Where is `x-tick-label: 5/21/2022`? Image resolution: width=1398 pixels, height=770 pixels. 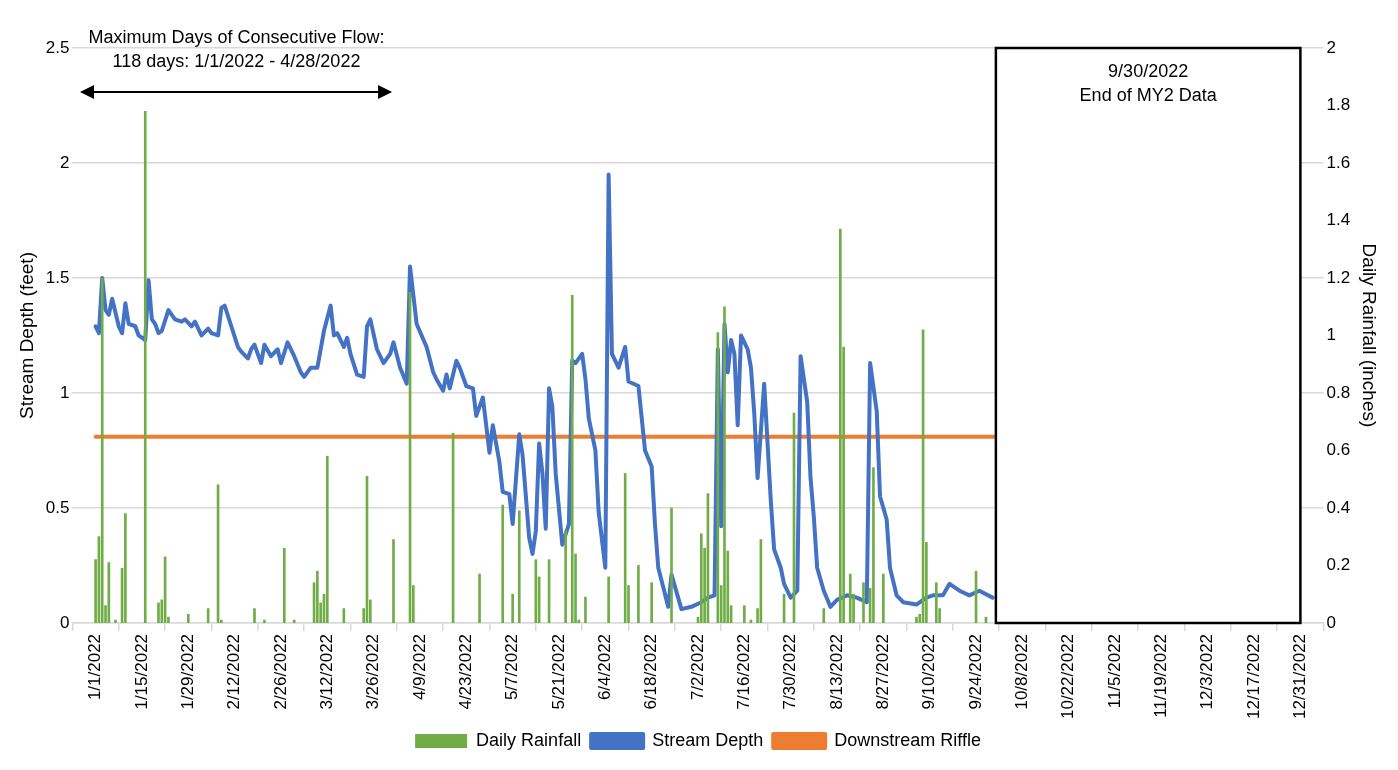
x-tick-label: 5/21/2022 is located at coordinates (558, 671).